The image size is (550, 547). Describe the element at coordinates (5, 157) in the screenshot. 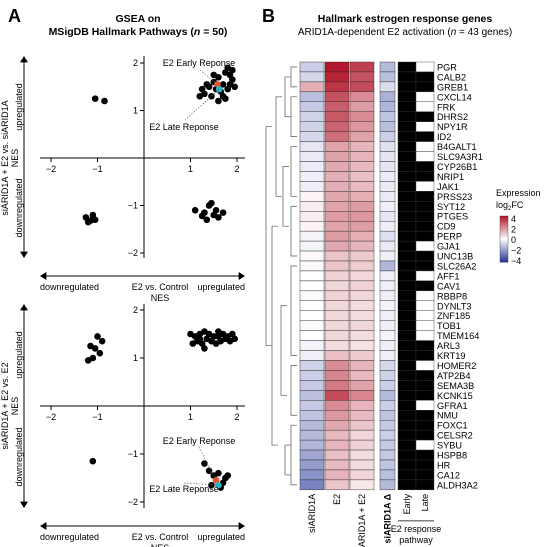

I see `y-axis-label: siARID1A + E2 vs. siARID1A` at that location.